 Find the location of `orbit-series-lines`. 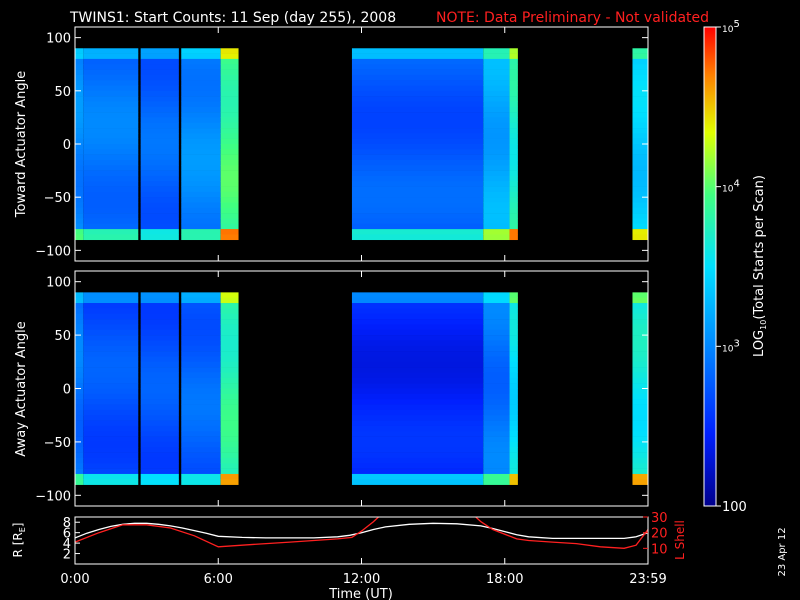

orbit-series-lines is located at coordinates (361, 533).